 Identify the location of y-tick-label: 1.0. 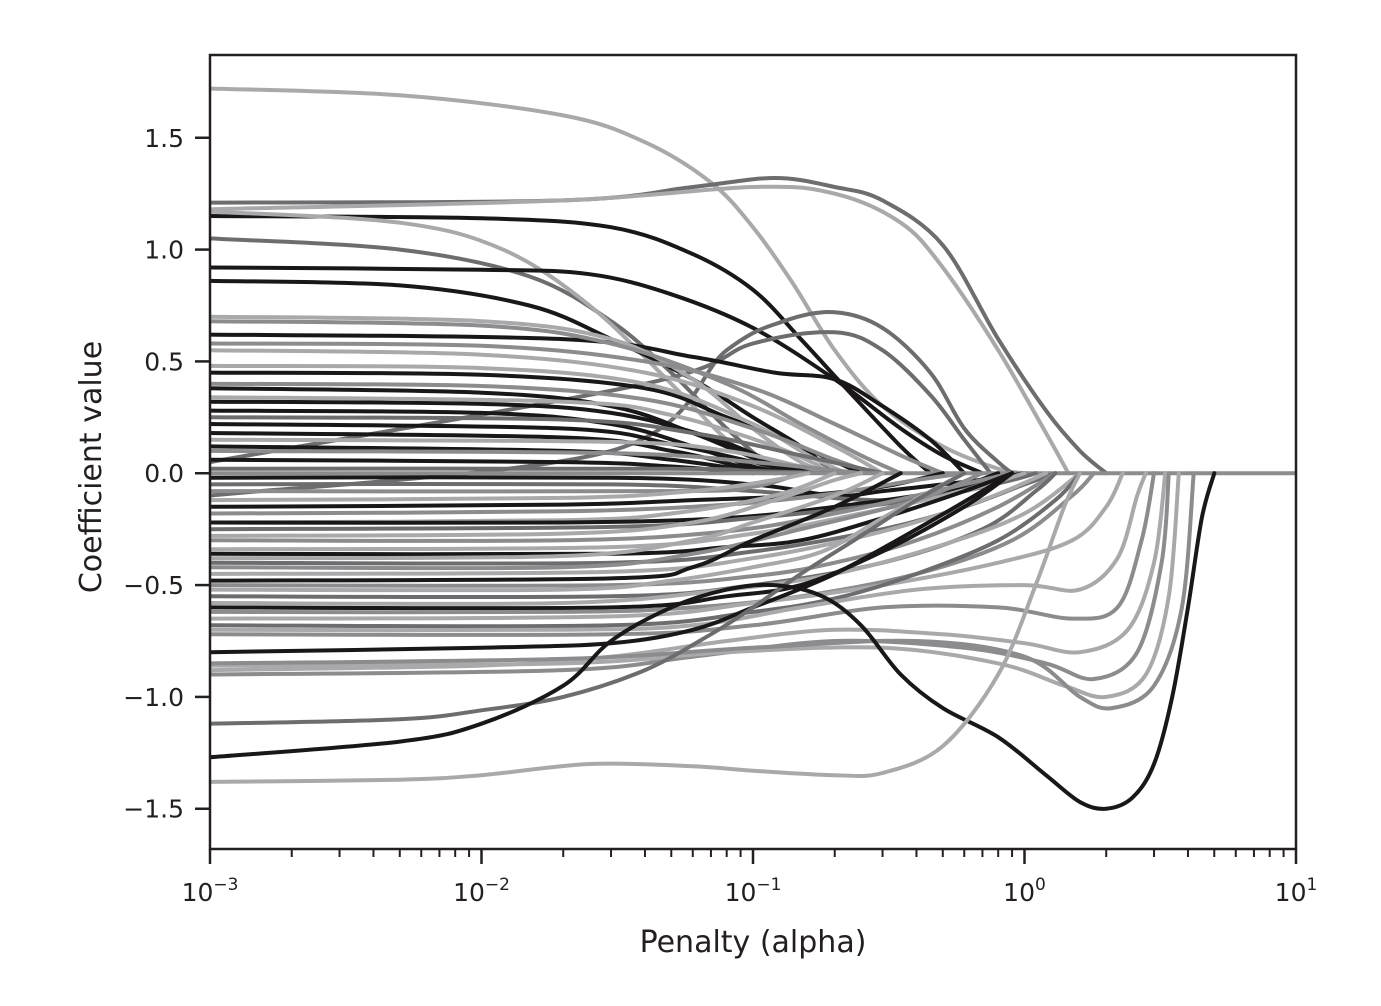
(164, 250).